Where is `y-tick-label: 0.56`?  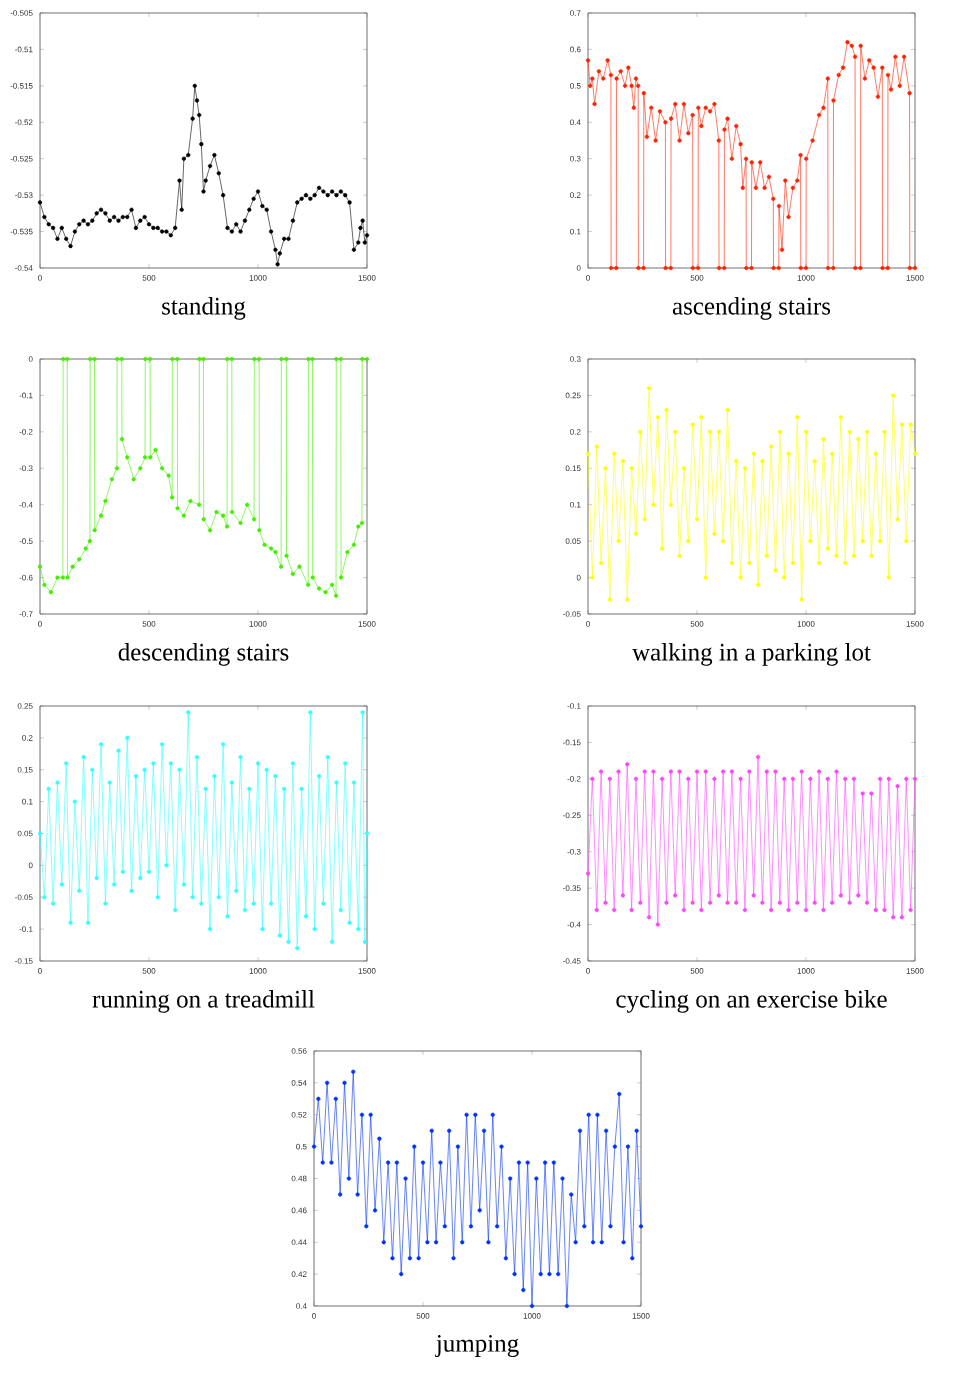
y-tick-label: 0.56 is located at coordinates (299, 1051).